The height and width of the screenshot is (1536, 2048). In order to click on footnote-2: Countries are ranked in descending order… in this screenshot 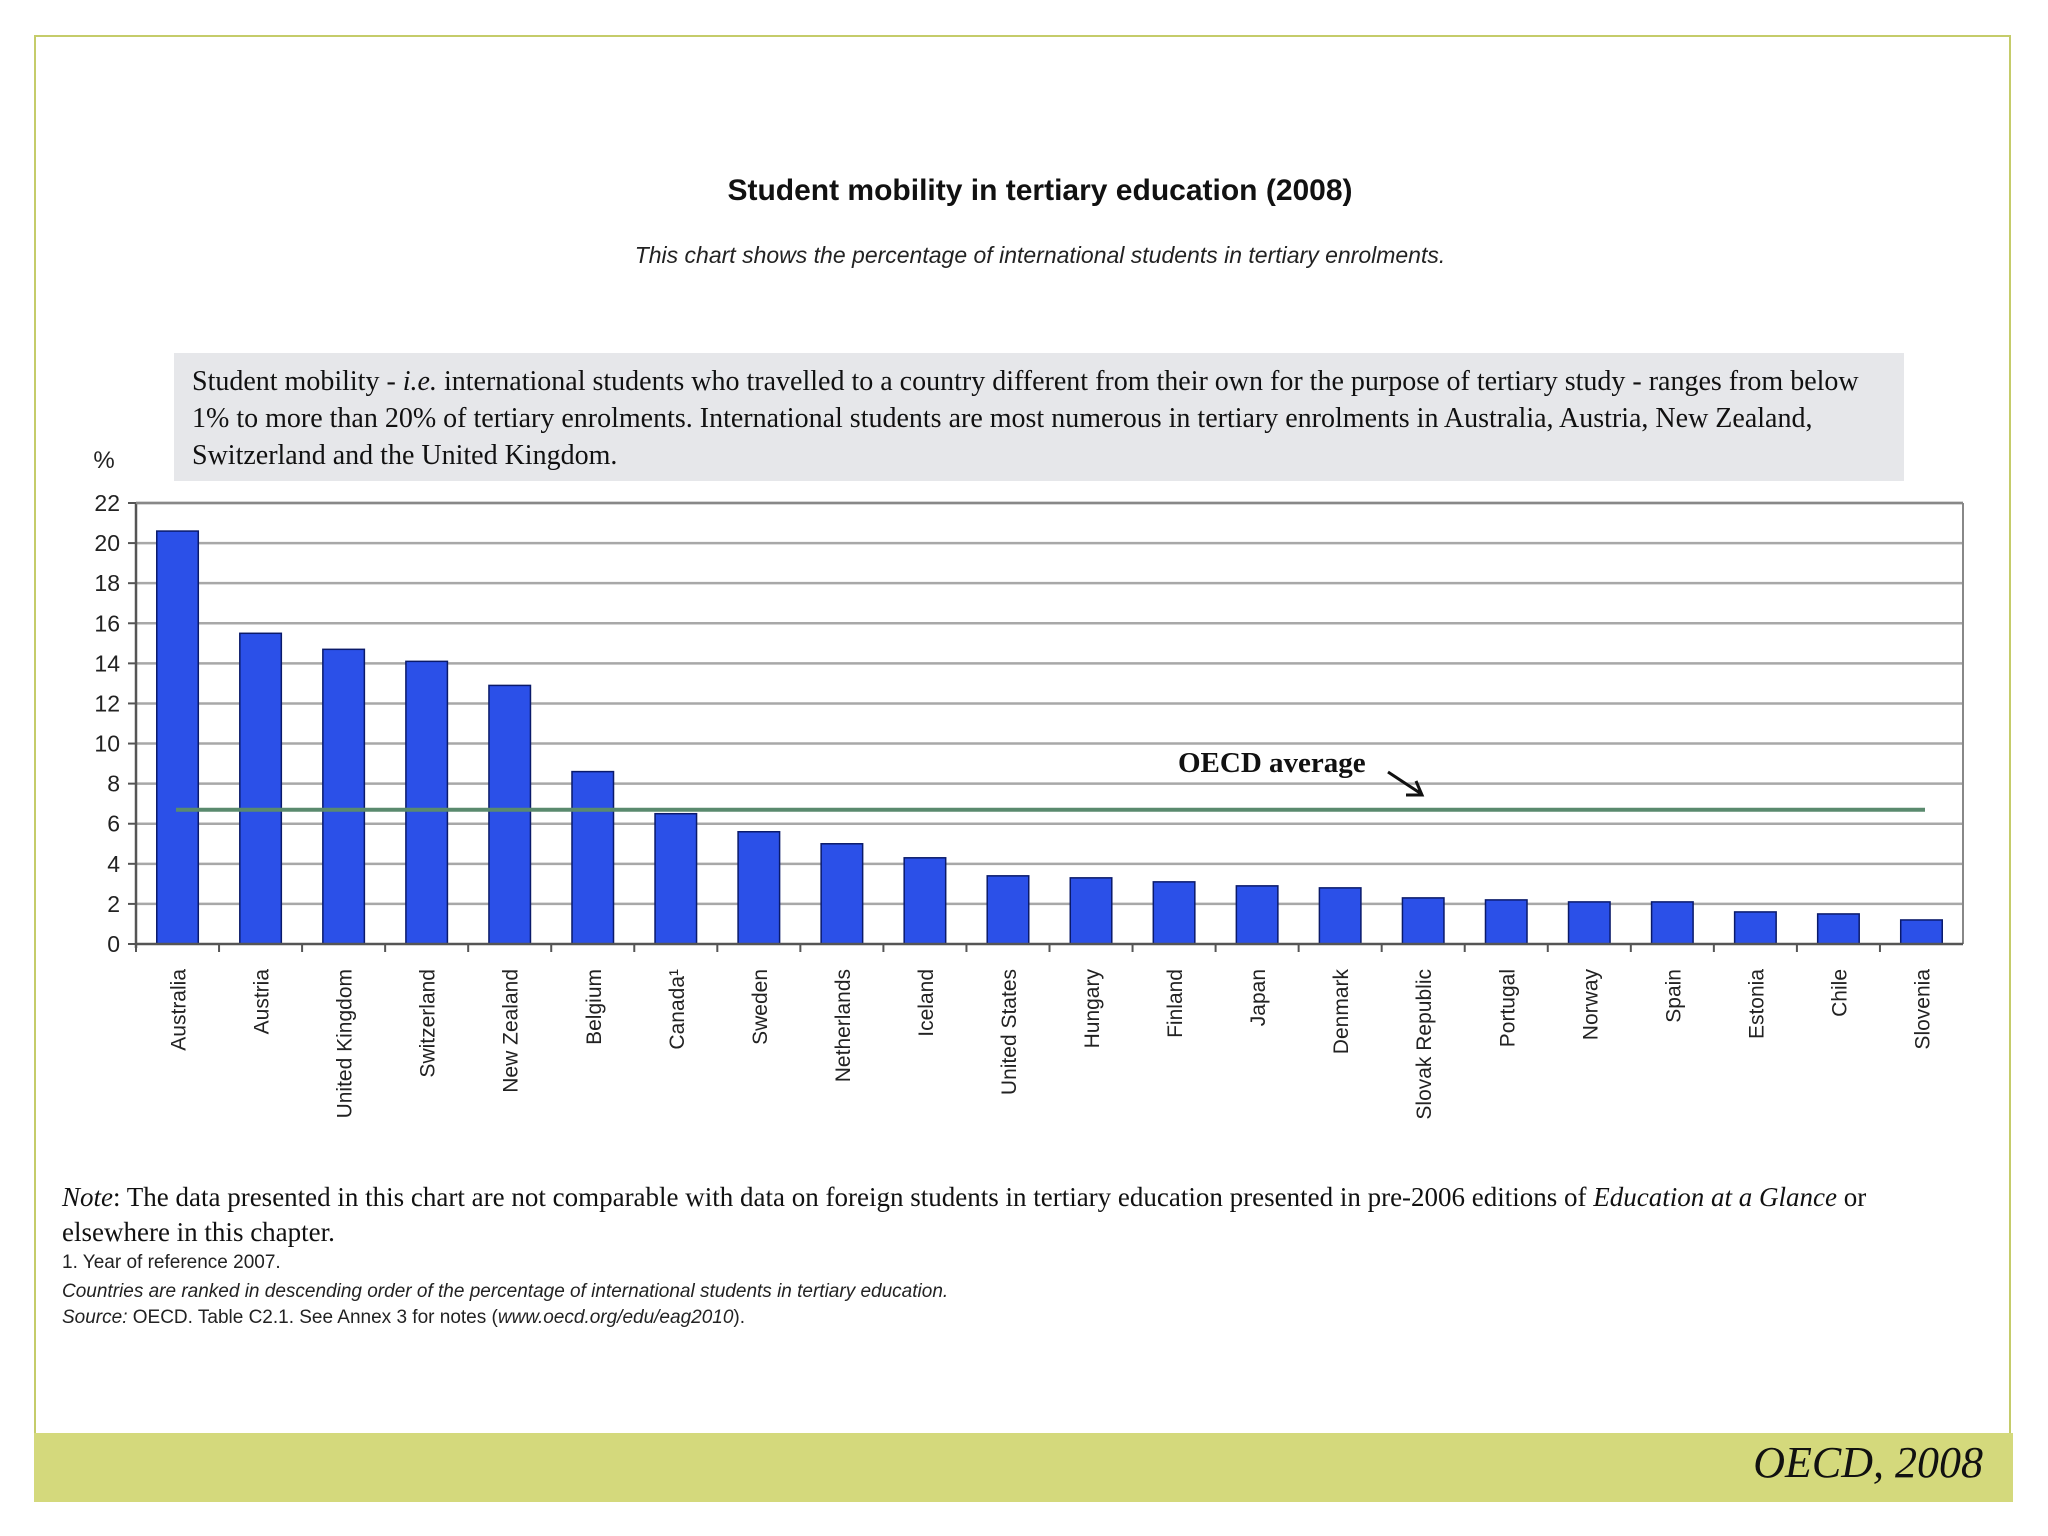, I will do `click(505, 1291)`.